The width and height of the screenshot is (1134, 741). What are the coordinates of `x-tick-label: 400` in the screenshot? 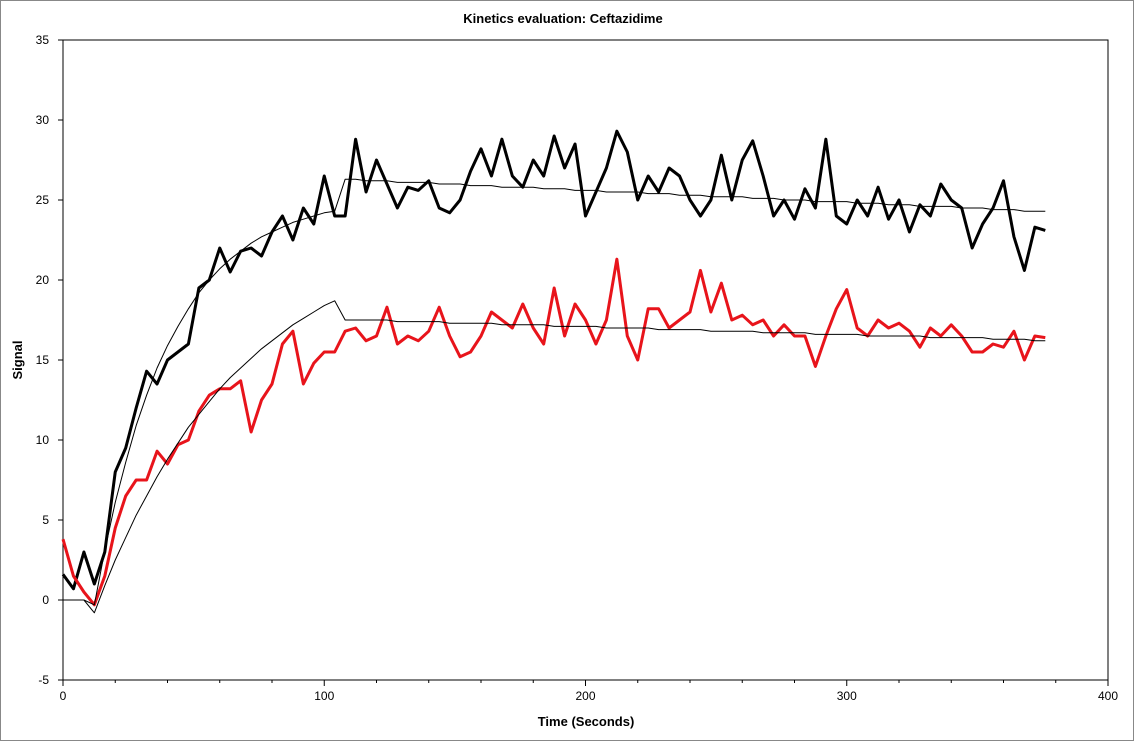 It's located at (1108, 696).